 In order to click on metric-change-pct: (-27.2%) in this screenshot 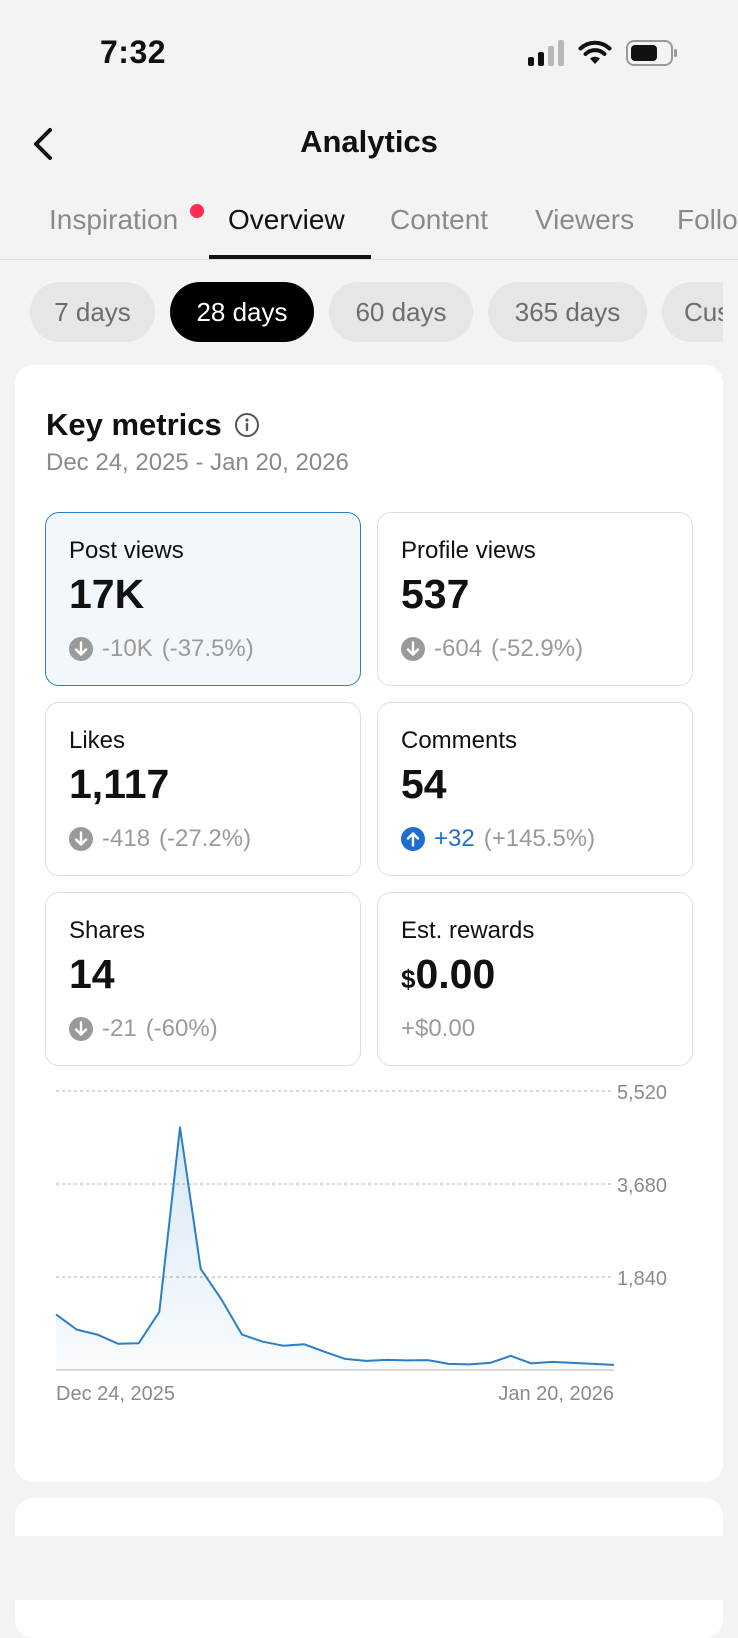, I will do `click(205, 839)`.